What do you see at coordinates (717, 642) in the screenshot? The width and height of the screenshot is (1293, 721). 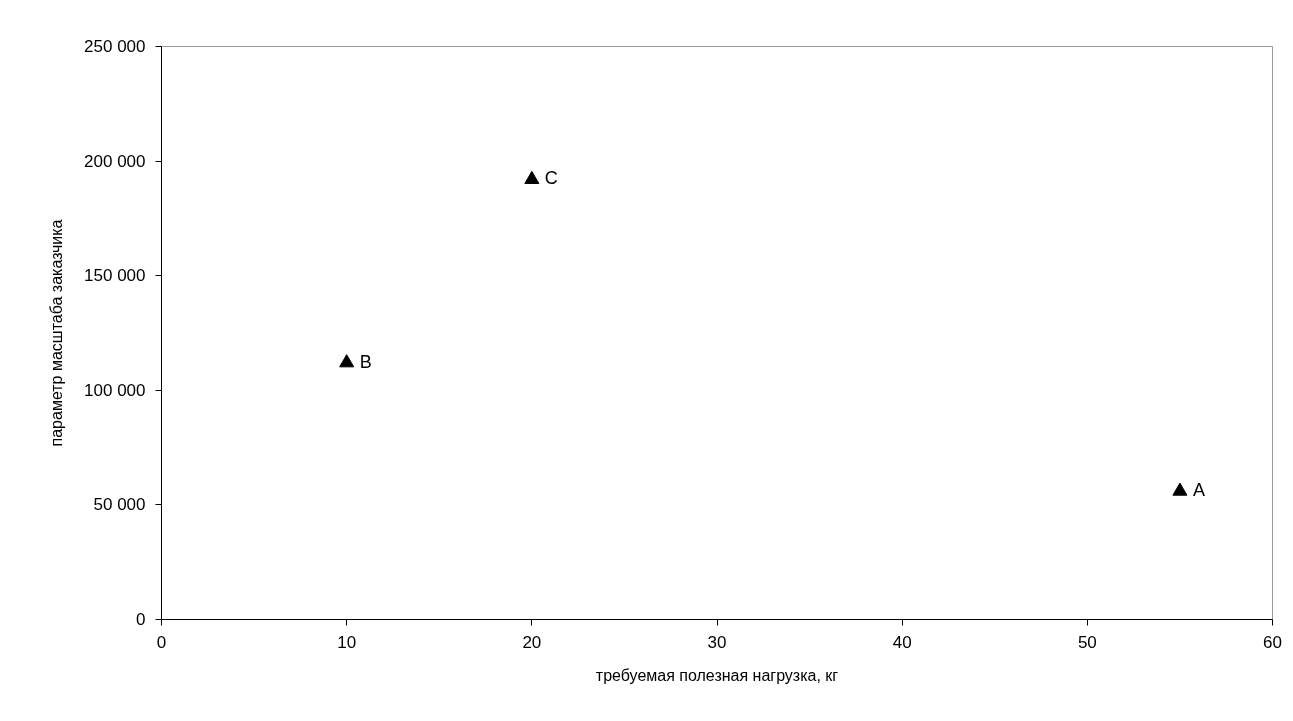 I see `x-tick-label: 30` at bounding box center [717, 642].